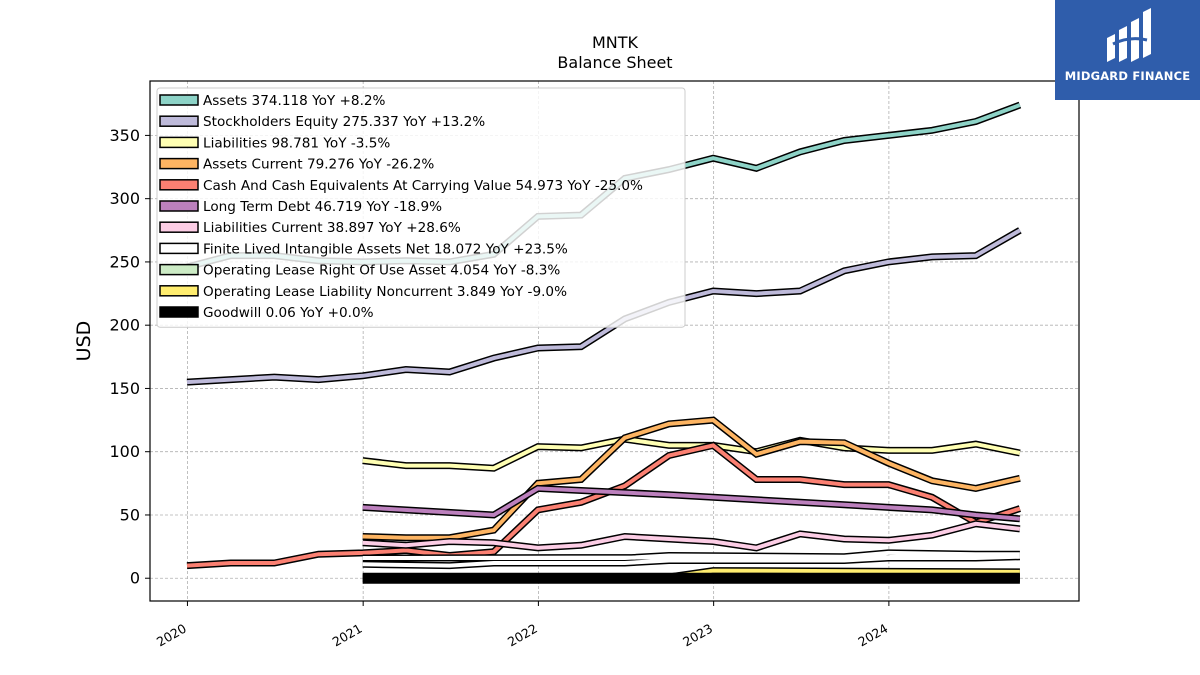  What do you see at coordinates (130, 514) in the screenshot?
I see `y-tick-label: 50` at bounding box center [130, 514].